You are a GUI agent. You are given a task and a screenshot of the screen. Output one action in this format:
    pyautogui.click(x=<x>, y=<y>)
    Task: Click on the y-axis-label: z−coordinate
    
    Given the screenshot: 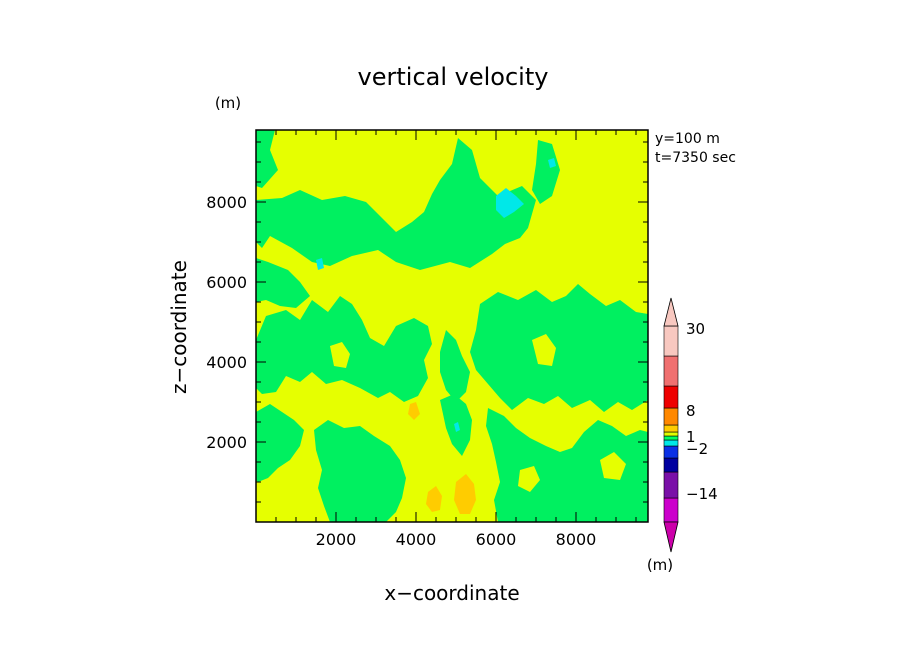 What is the action you would take?
    pyautogui.click(x=179, y=327)
    